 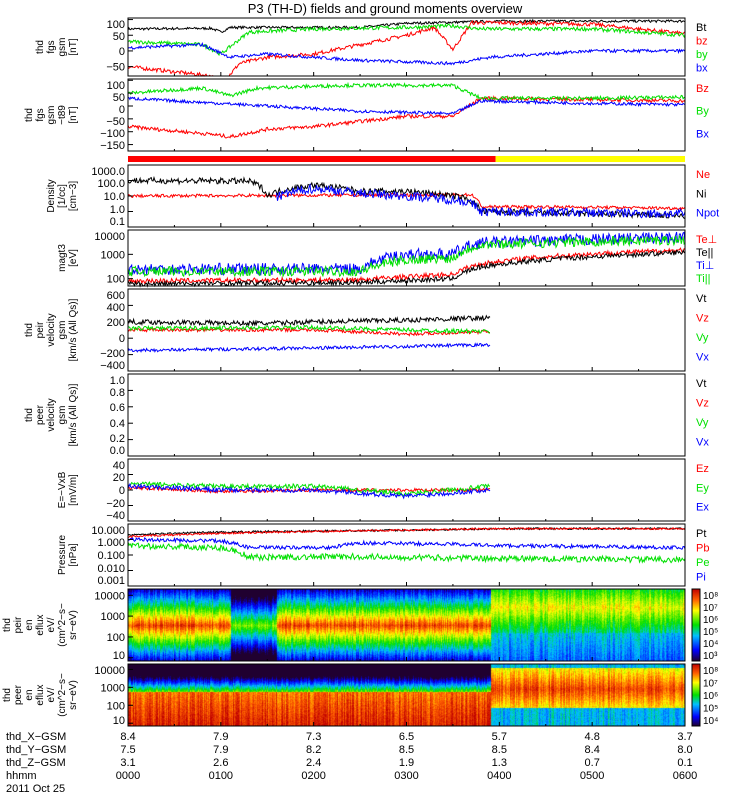 What do you see at coordinates (702, 404) in the screenshot?
I see `legend-peer-velocity-1: Vz` at bounding box center [702, 404].